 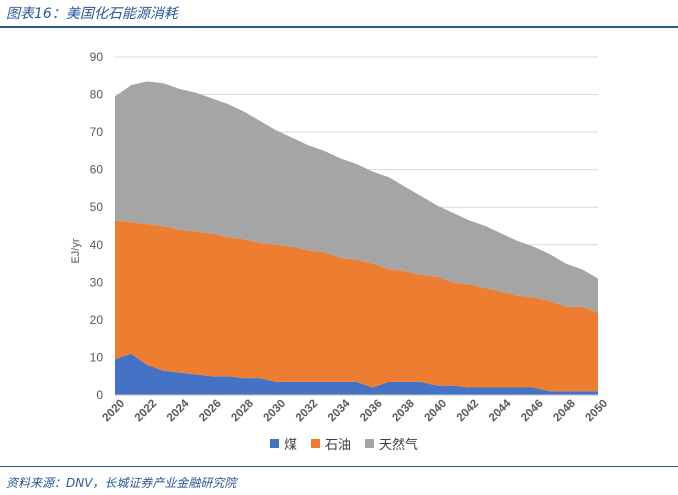 What do you see at coordinates (370, 443) in the screenshot?
I see `legend-swatch-gas` at bounding box center [370, 443].